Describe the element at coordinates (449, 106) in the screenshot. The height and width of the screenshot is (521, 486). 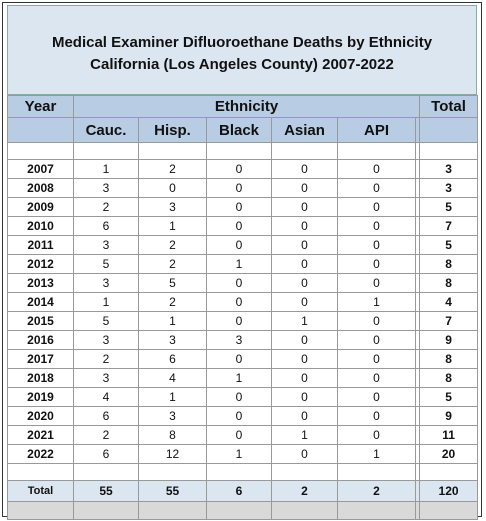
I see `cell: Total` at that location.